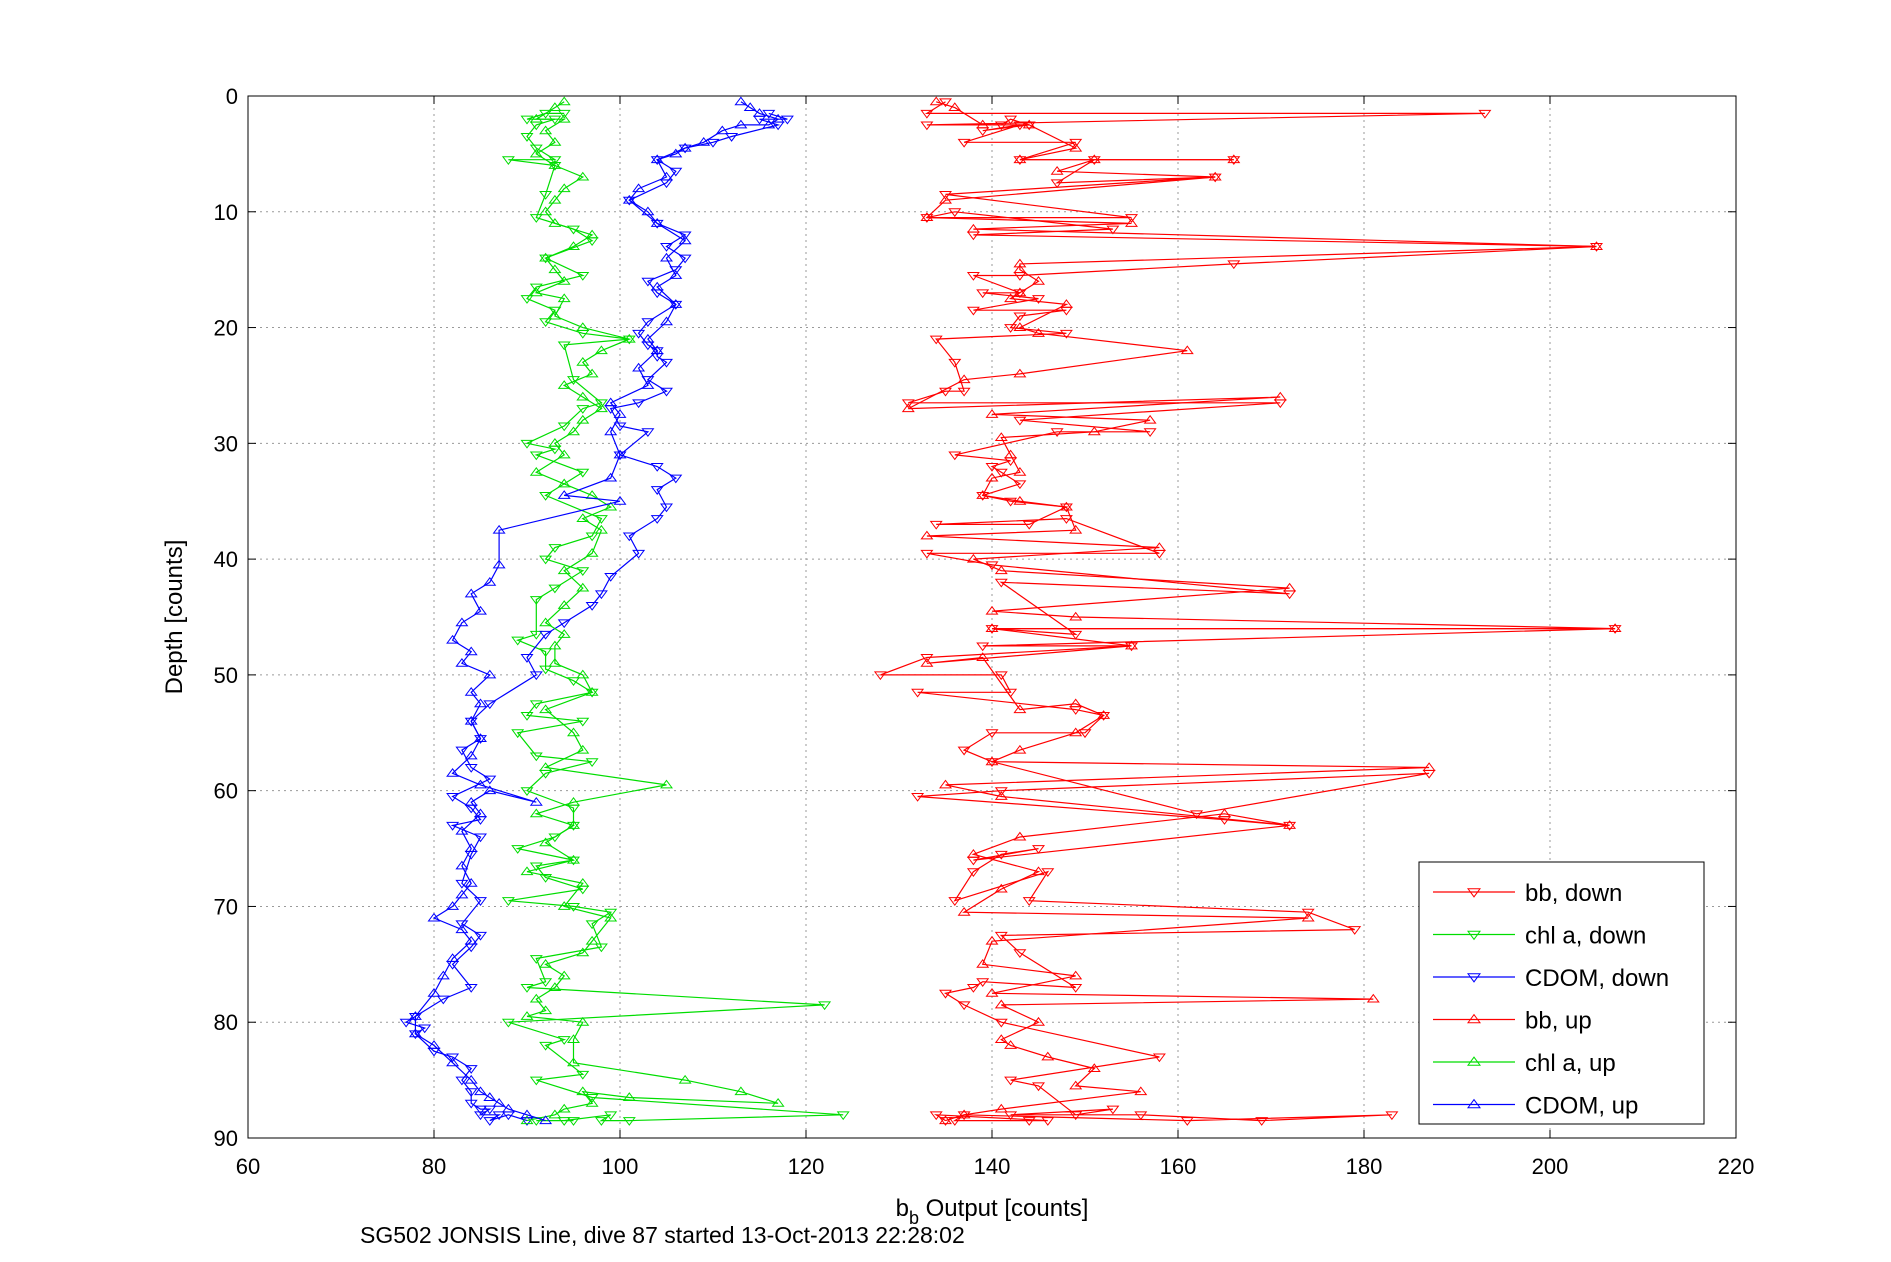  What do you see at coordinates (1597, 978) in the screenshot?
I see `legend-label: CDOM, down` at bounding box center [1597, 978].